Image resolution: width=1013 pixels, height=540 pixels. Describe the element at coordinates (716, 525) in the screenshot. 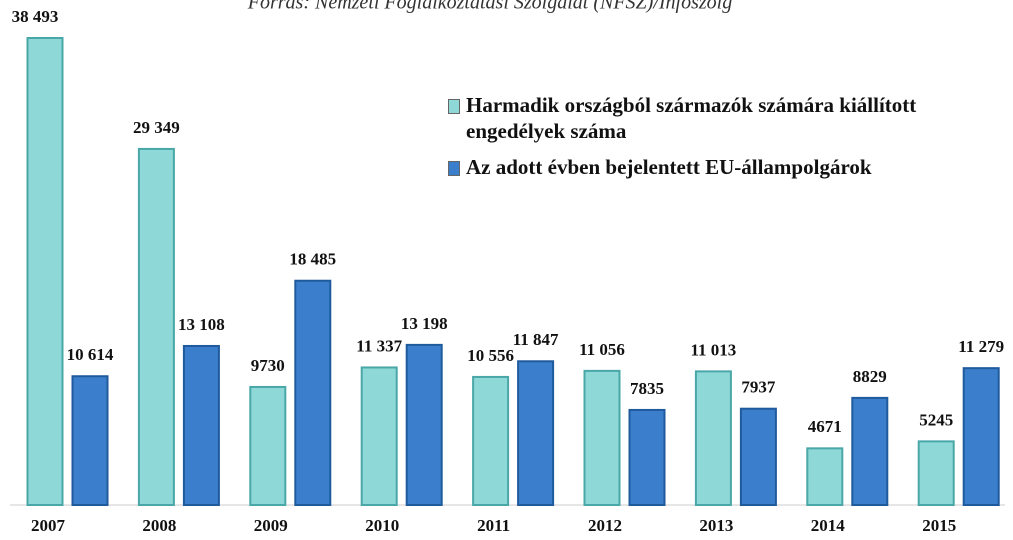

I see `x-tick-label: 2013` at that location.